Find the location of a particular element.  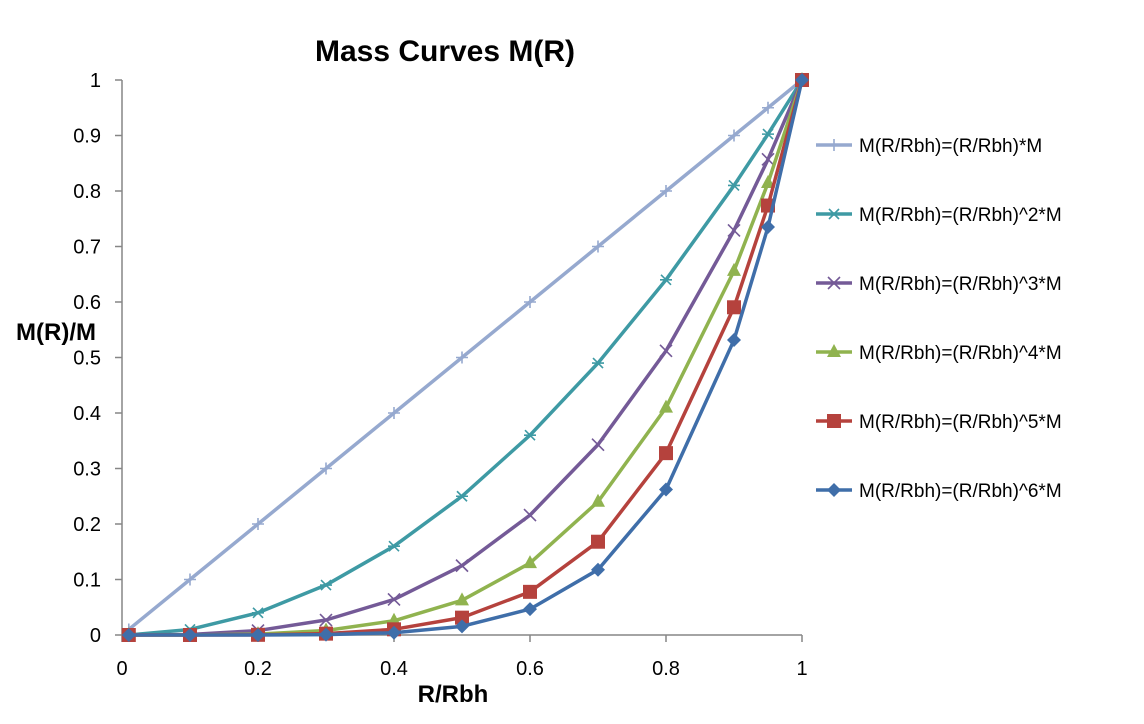

legend-item: M(R/Rbh)=(R/Rbh)^3*M is located at coordinates (939, 284).